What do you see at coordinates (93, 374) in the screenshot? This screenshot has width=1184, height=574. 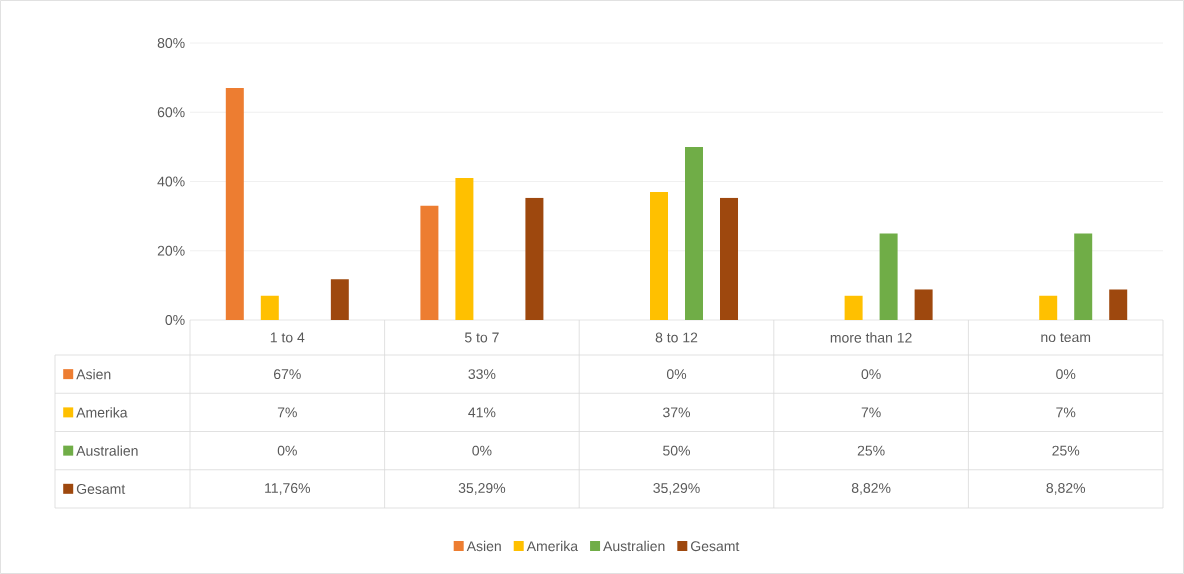 I see `legend-label: Asien` at bounding box center [93, 374].